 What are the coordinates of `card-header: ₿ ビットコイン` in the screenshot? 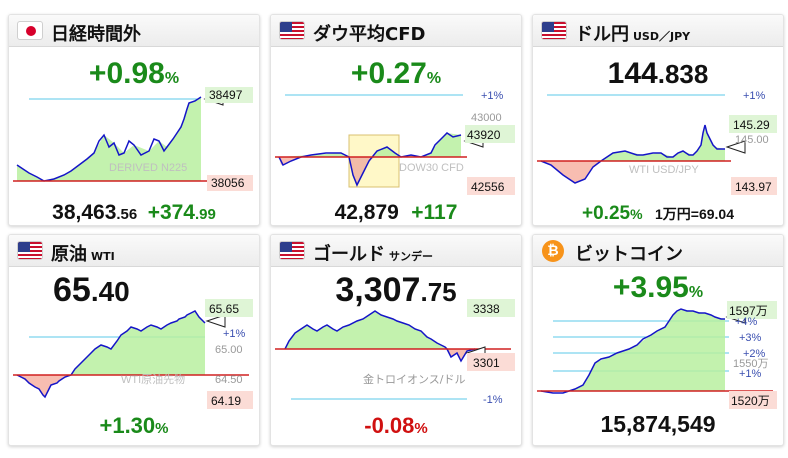 It's located at (658, 251).